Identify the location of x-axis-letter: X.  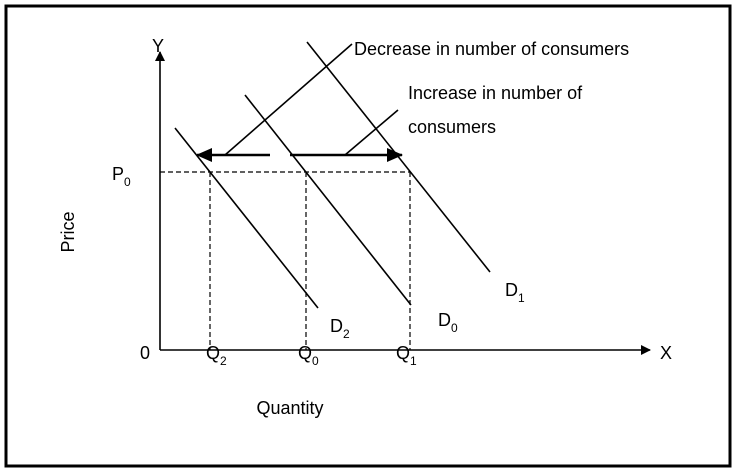
(666, 353).